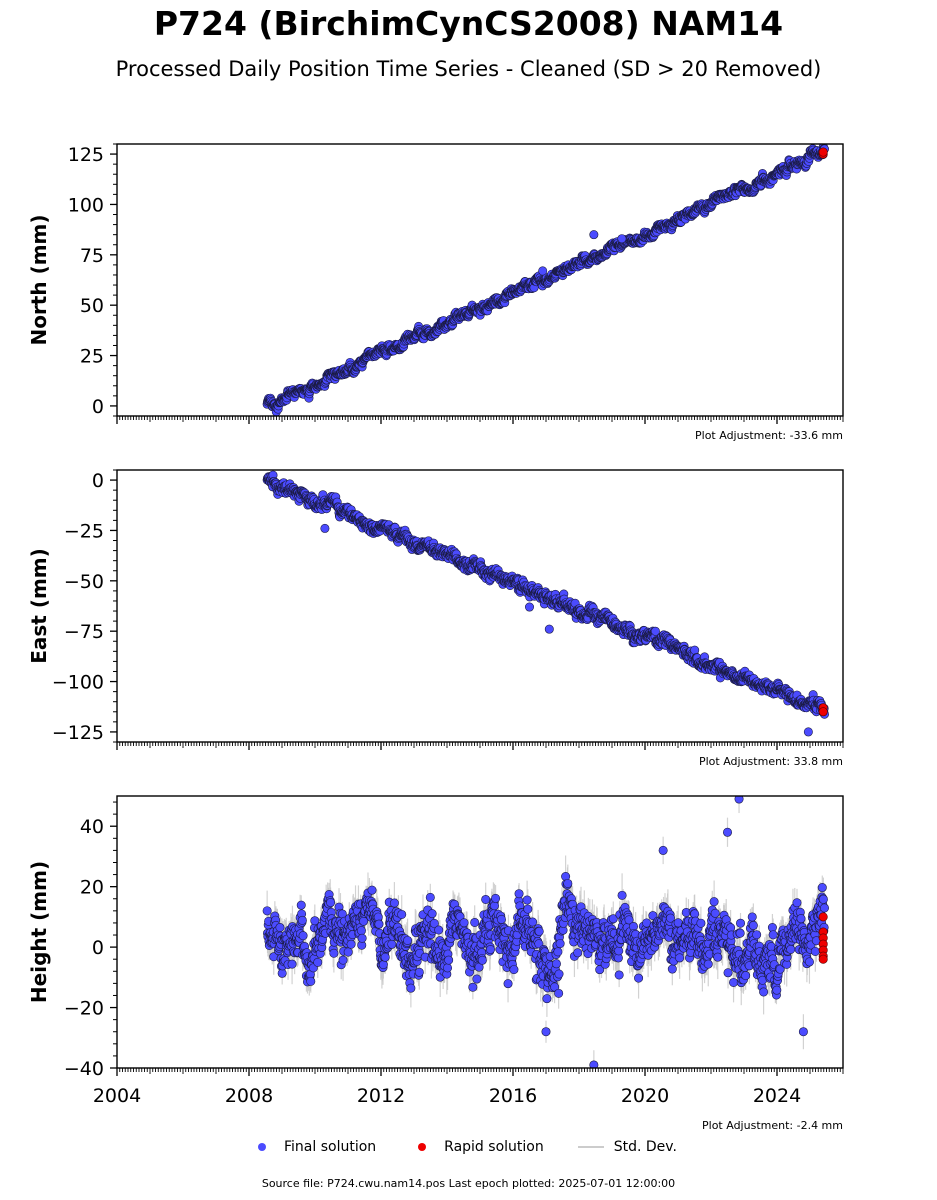  Describe the element at coordinates (769, 435) in the screenshot. I see `plot-adjustment-north: Plot Adjustment: -33.6 mm` at that location.